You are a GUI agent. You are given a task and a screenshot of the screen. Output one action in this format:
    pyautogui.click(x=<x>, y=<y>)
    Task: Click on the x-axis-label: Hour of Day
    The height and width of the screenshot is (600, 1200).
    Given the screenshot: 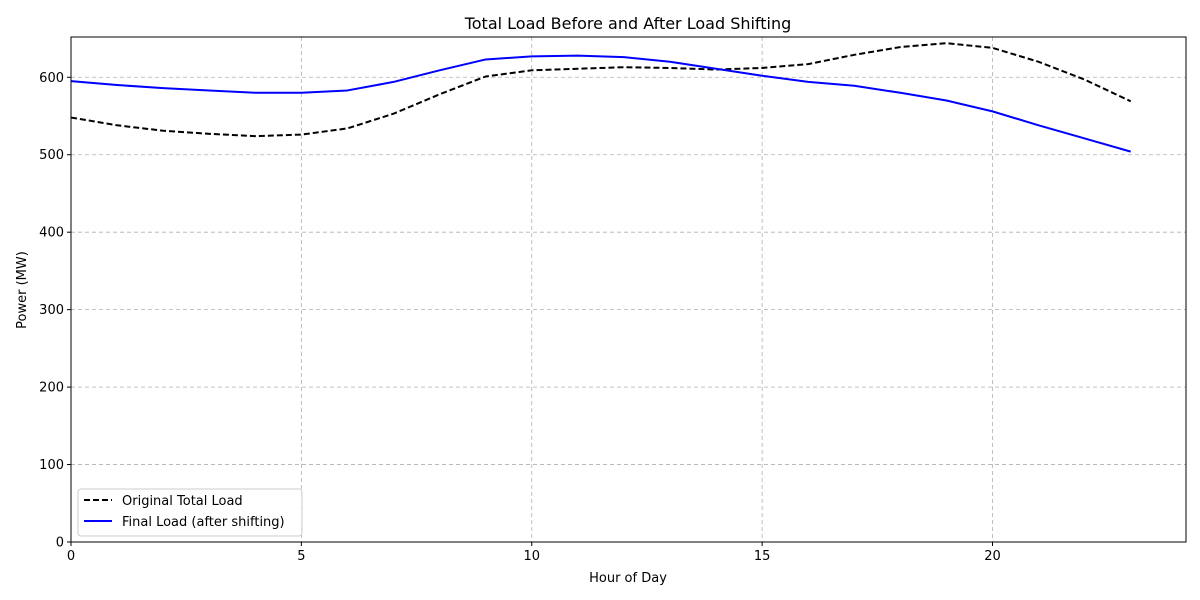 What is the action you would take?
    pyautogui.click(x=628, y=578)
    